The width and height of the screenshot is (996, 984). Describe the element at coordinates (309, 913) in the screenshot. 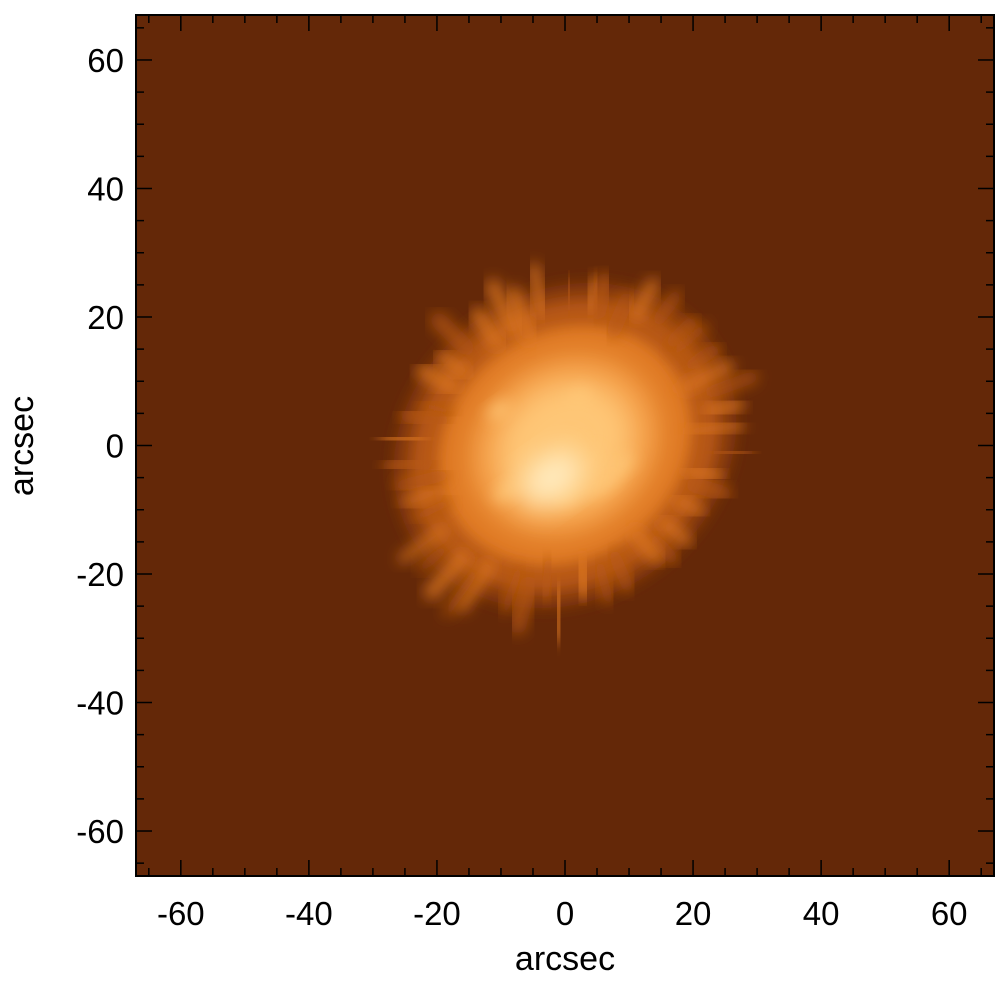

I see `x-tick-label: -40` at that location.